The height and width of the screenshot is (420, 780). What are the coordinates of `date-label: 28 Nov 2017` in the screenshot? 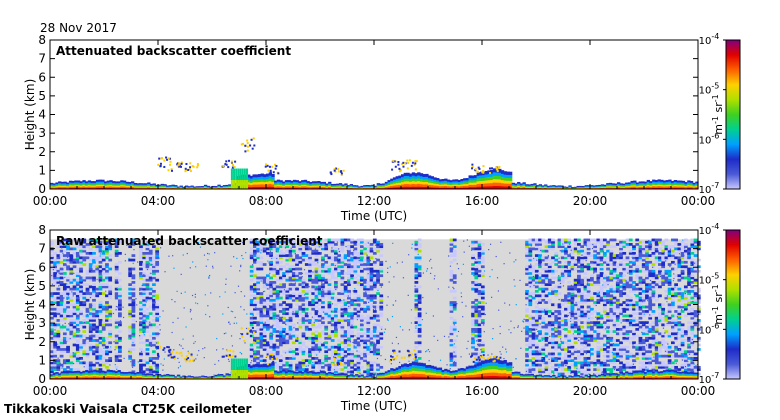 It's located at (78, 28).